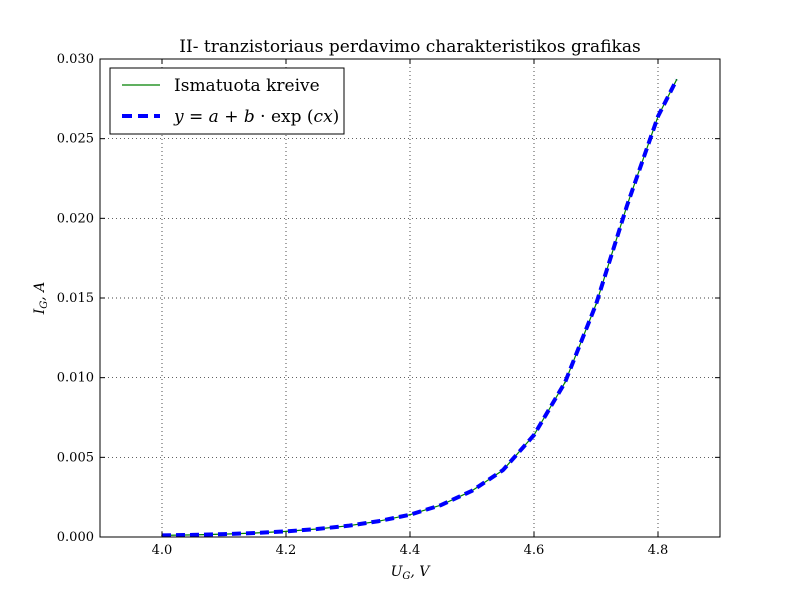 Image resolution: width=800 pixels, height=597 pixels. Describe the element at coordinates (324, 117) in the screenshot. I see `legend-fit-part-cx: cx` at that location.